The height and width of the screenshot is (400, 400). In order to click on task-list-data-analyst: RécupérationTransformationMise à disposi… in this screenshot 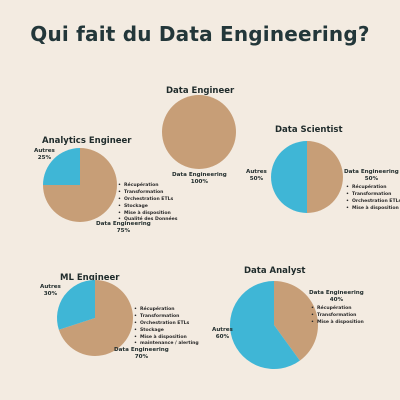, I will do `click(337, 316)`.